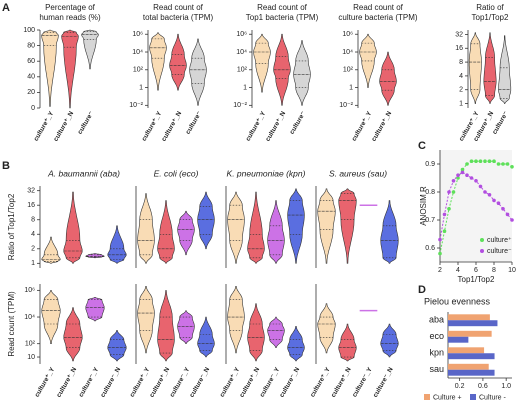 This screenshot has width=520, height=408. Describe the element at coordinates (31, 205) in the screenshot. I see `y-tick-label: 16` at that location.